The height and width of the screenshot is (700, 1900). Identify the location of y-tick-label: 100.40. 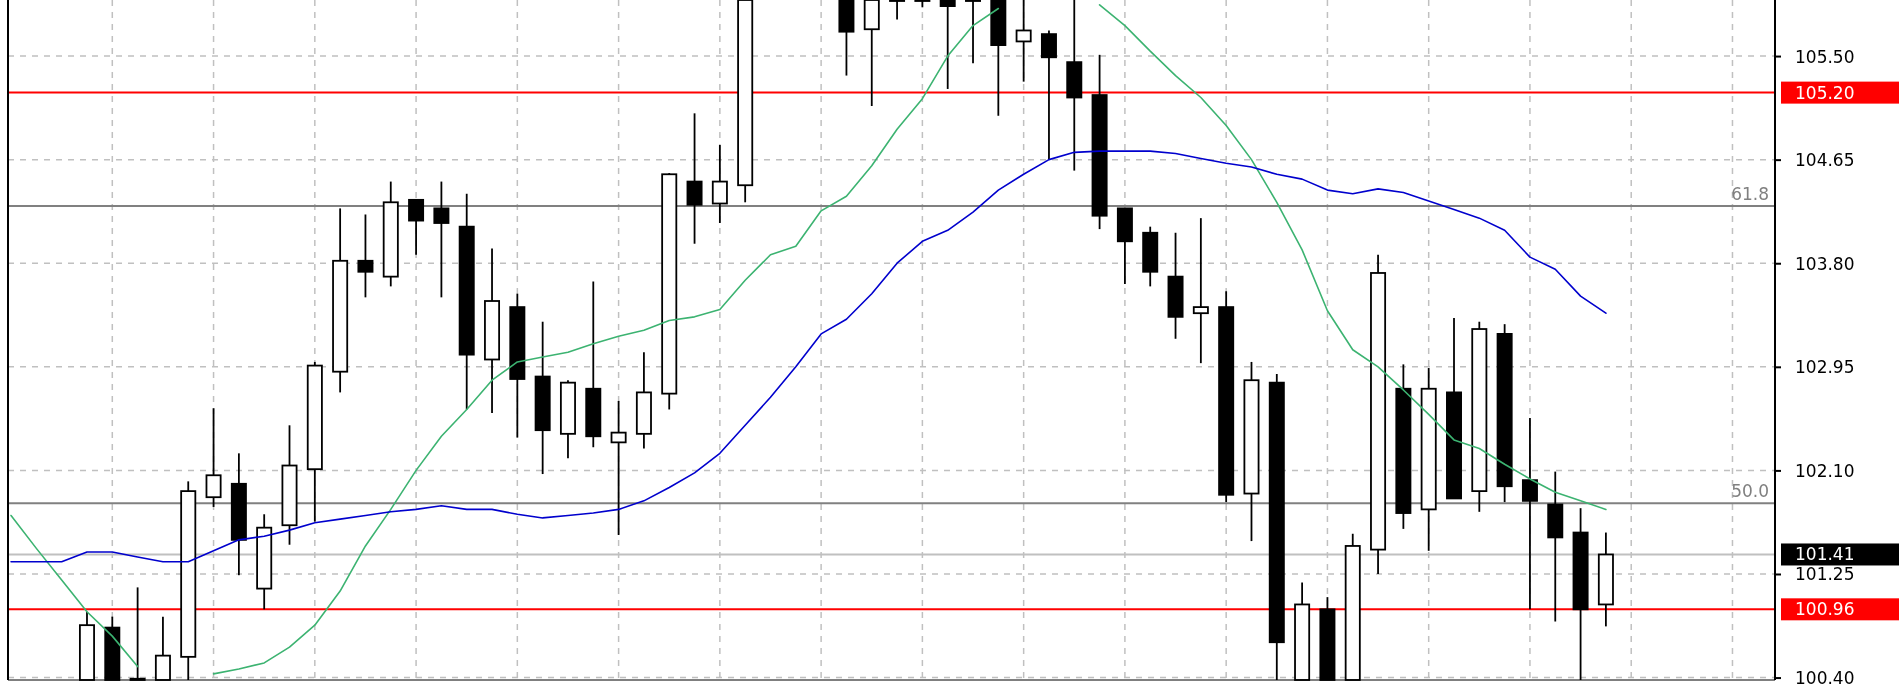
(1825, 678).